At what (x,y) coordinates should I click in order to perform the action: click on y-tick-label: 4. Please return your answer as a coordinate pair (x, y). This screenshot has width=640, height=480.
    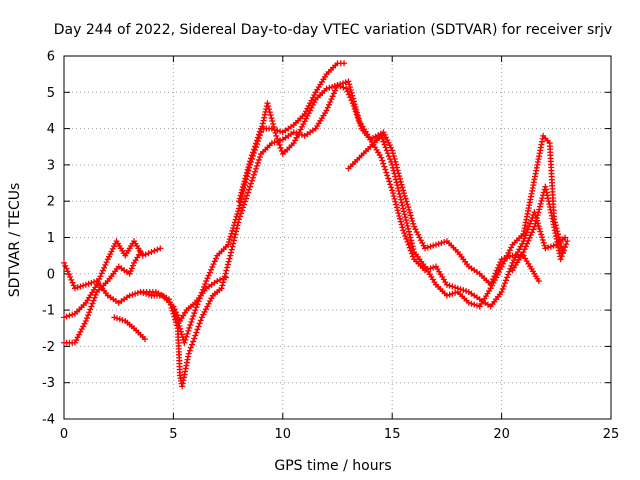
    Looking at the image, I should click on (51, 129).